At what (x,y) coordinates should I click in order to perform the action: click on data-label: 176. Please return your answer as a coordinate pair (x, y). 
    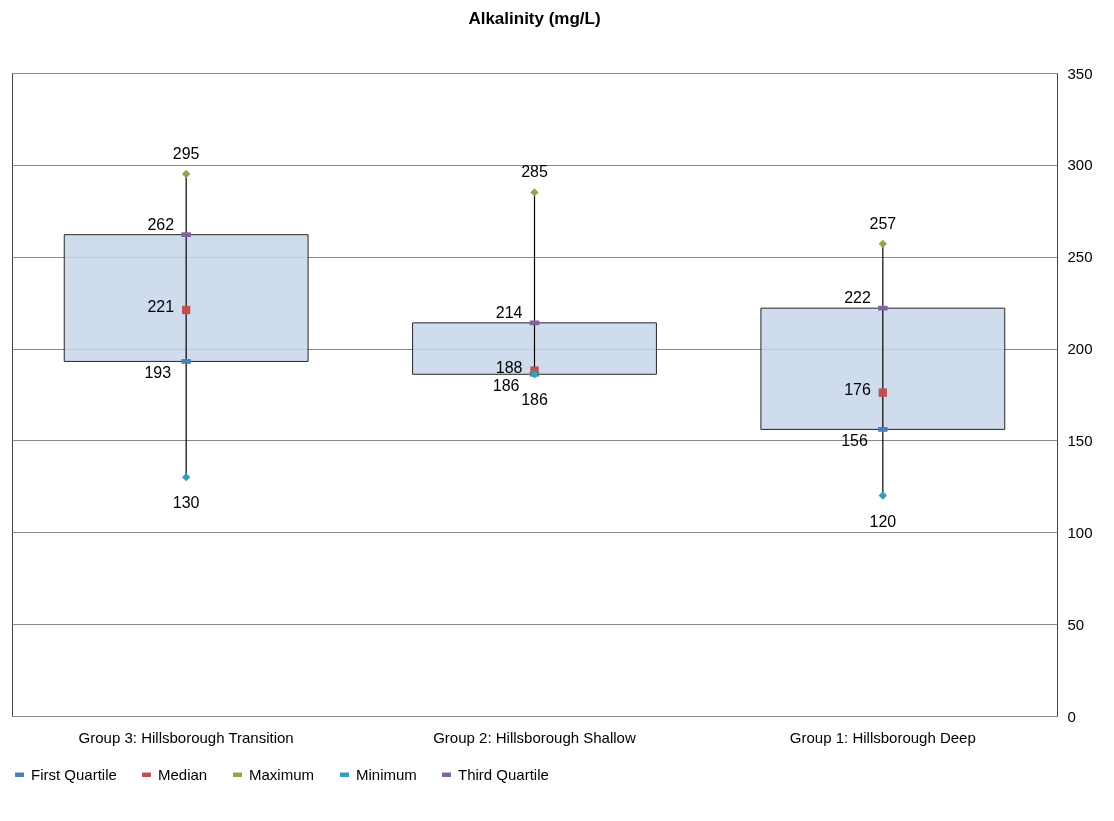
    Looking at the image, I should click on (857, 389).